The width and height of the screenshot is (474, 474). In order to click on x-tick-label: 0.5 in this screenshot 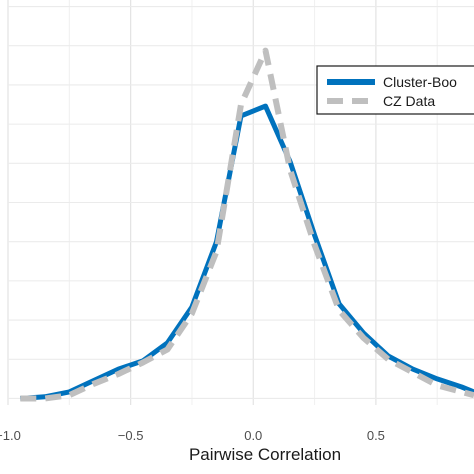, I will do `click(376, 435)`.